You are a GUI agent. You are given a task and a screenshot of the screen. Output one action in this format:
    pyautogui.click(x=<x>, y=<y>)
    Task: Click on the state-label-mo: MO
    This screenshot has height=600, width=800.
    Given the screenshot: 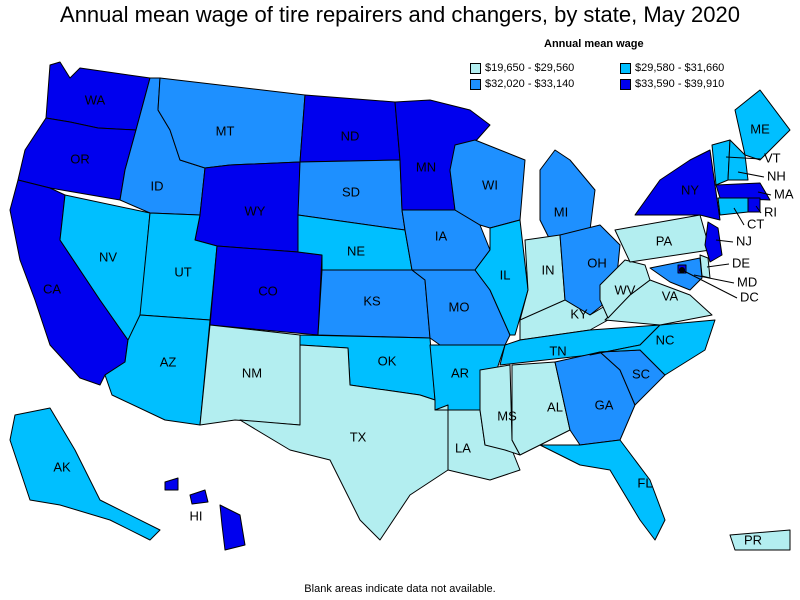 What is the action you would take?
    pyautogui.click(x=459, y=306)
    